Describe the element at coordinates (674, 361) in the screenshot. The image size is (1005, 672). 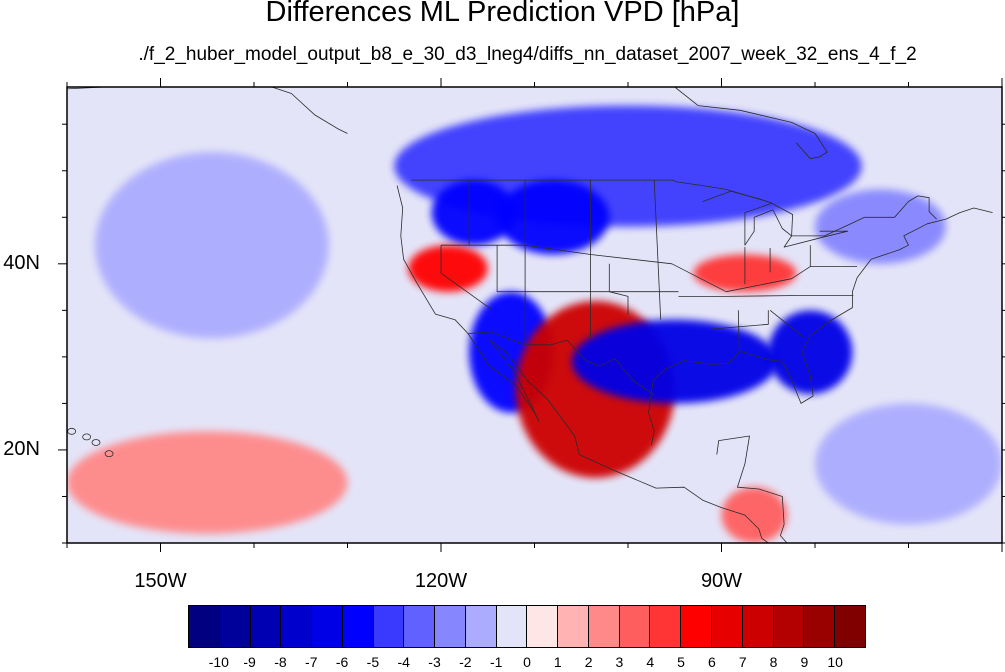
I see `region-texas-gulf-coast` at that location.